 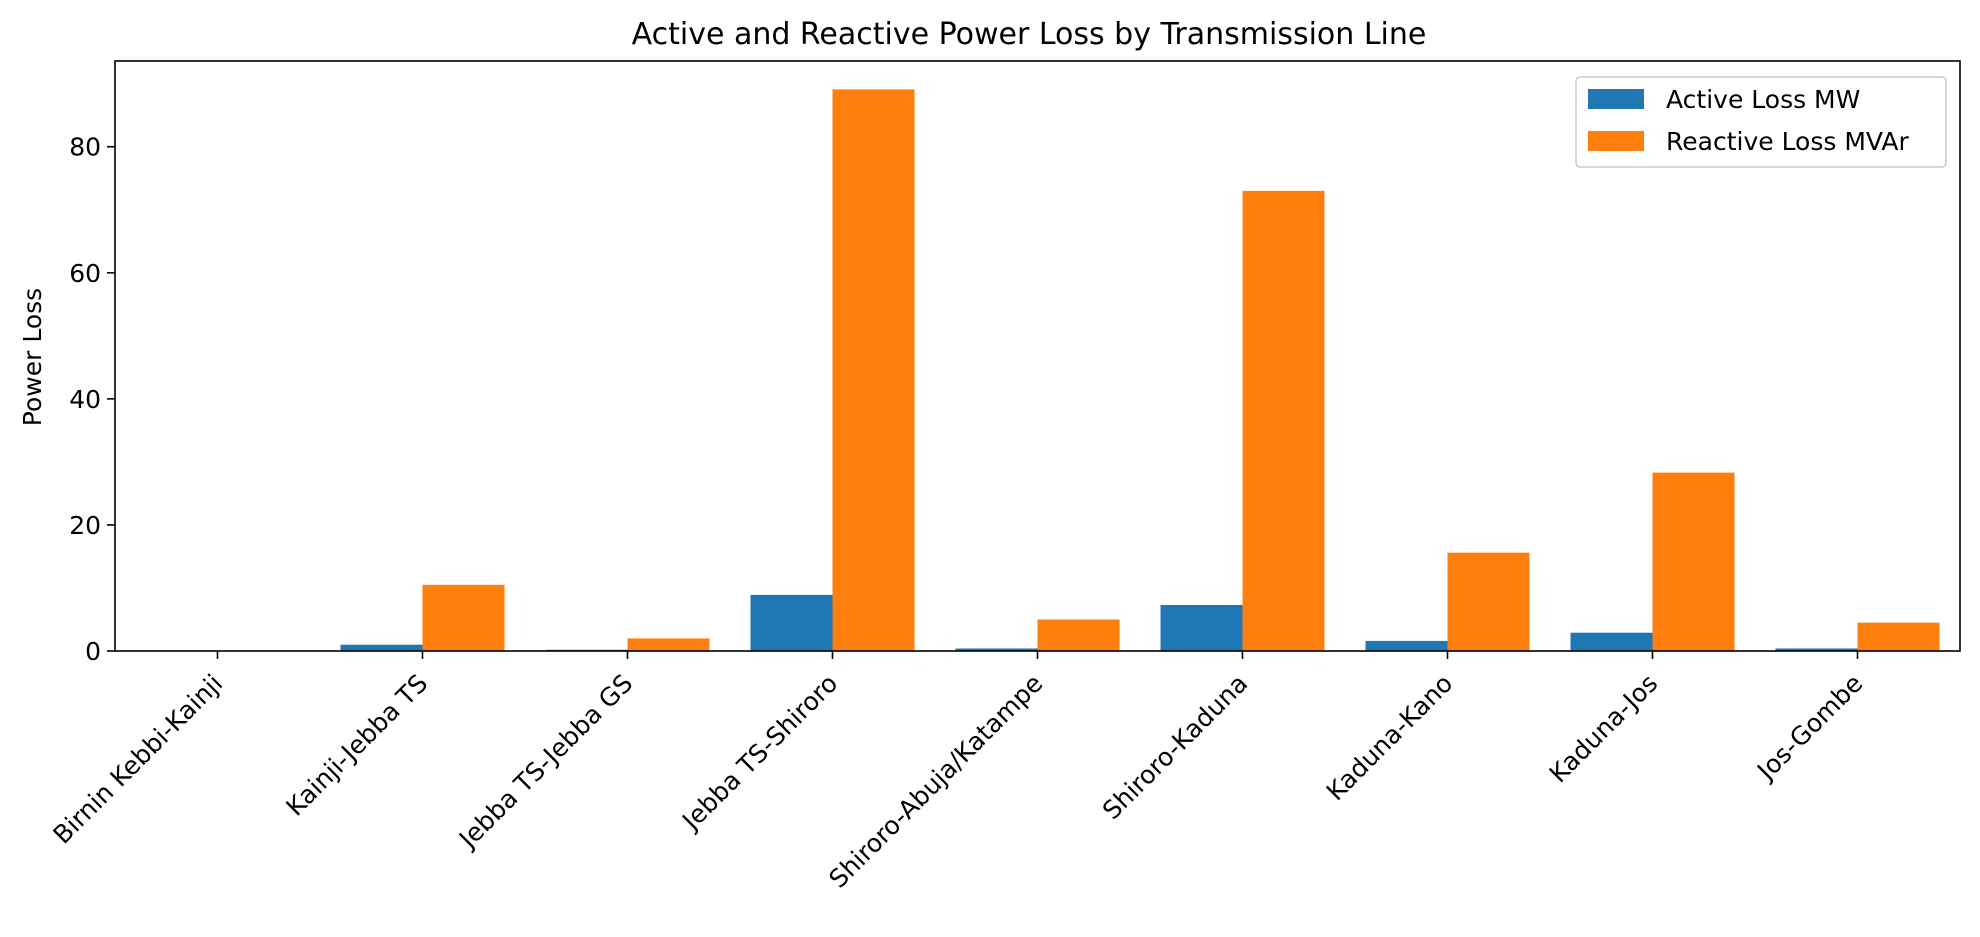 I want to click on x-tick-label: Shiroro-Kaduna, so click(x=1175, y=747).